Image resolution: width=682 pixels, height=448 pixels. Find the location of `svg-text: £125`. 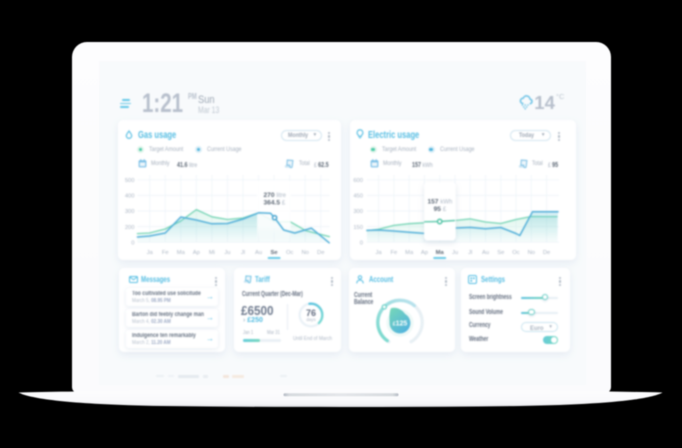

svg-text: £125 is located at coordinates (400, 323).